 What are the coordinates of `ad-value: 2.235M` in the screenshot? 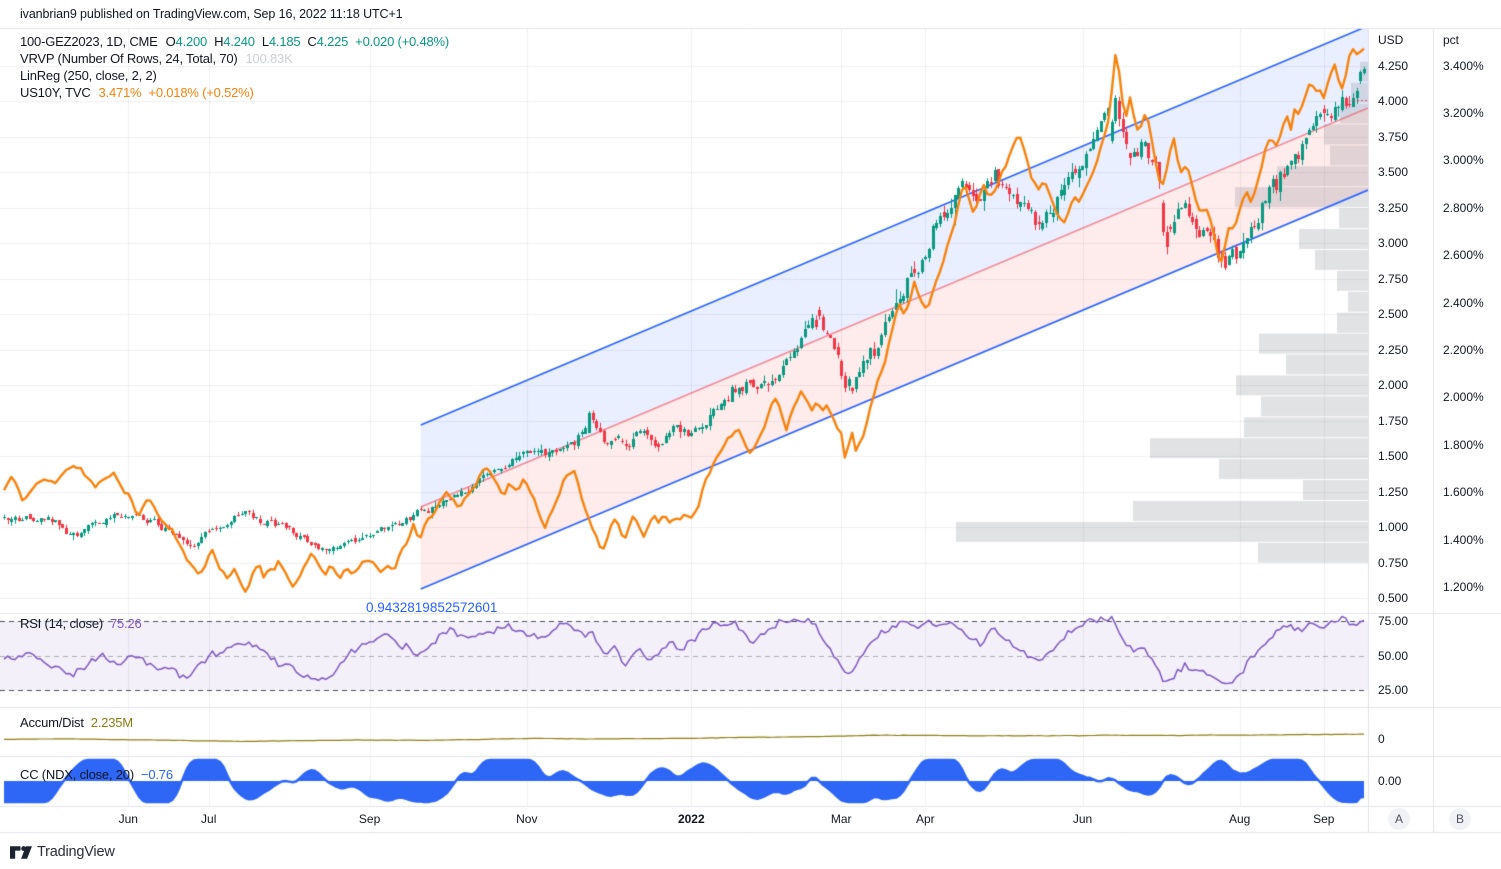 It's located at (111, 722).